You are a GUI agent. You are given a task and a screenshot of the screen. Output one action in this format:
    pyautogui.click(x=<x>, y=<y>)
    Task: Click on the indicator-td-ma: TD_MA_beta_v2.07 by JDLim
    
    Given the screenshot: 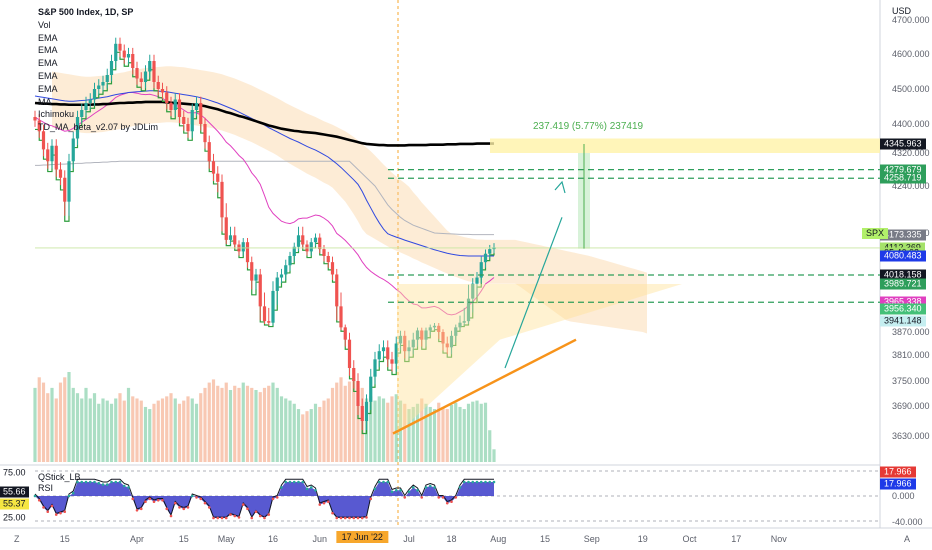 What is the action you would take?
    pyautogui.click(x=98, y=127)
    